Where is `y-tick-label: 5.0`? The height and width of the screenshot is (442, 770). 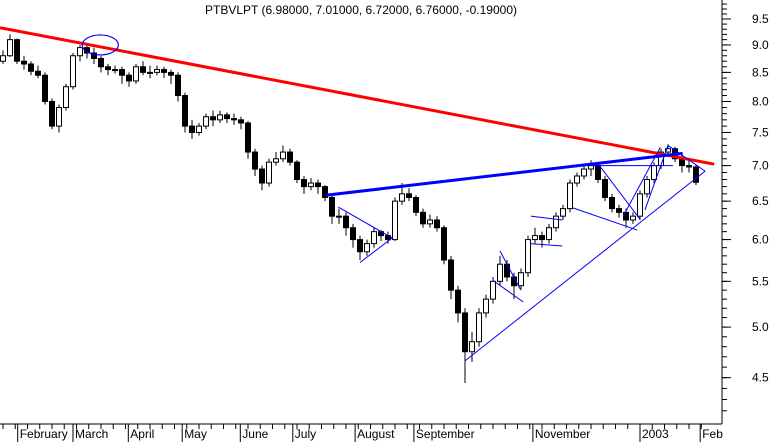
y-tick-label: 5.0 is located at coordinates (760, 327).